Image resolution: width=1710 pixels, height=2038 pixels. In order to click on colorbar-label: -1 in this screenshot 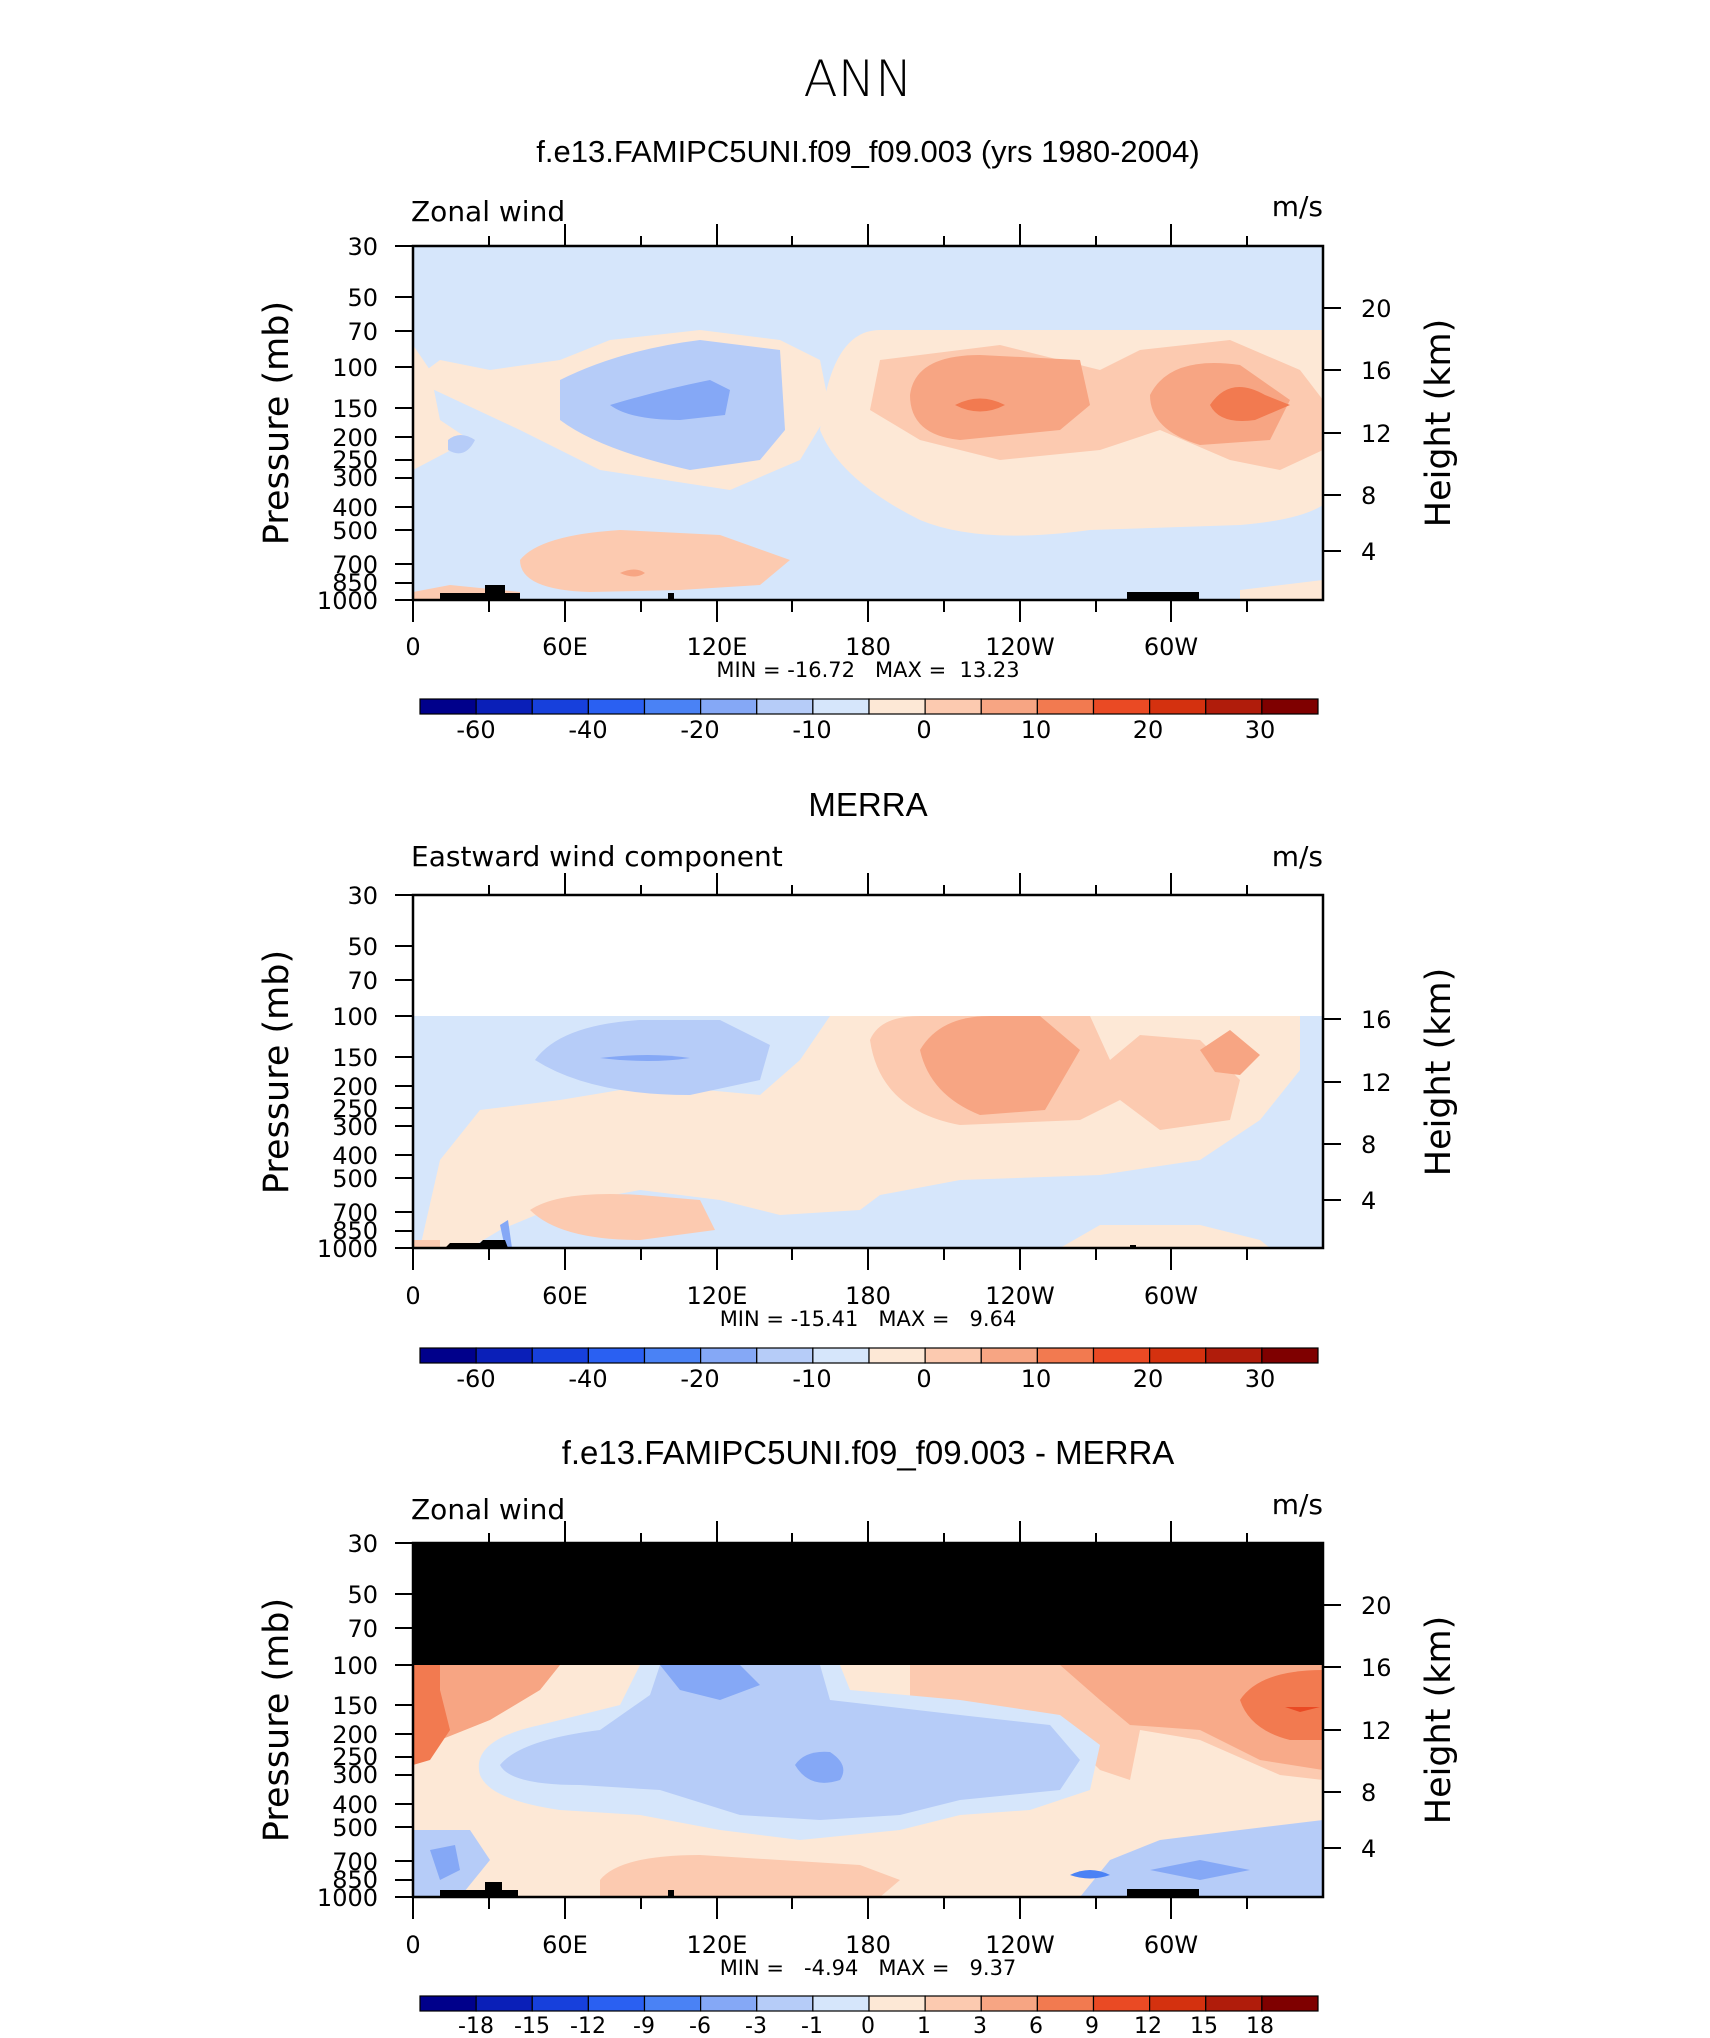, I will do `click(812, 2026)`.